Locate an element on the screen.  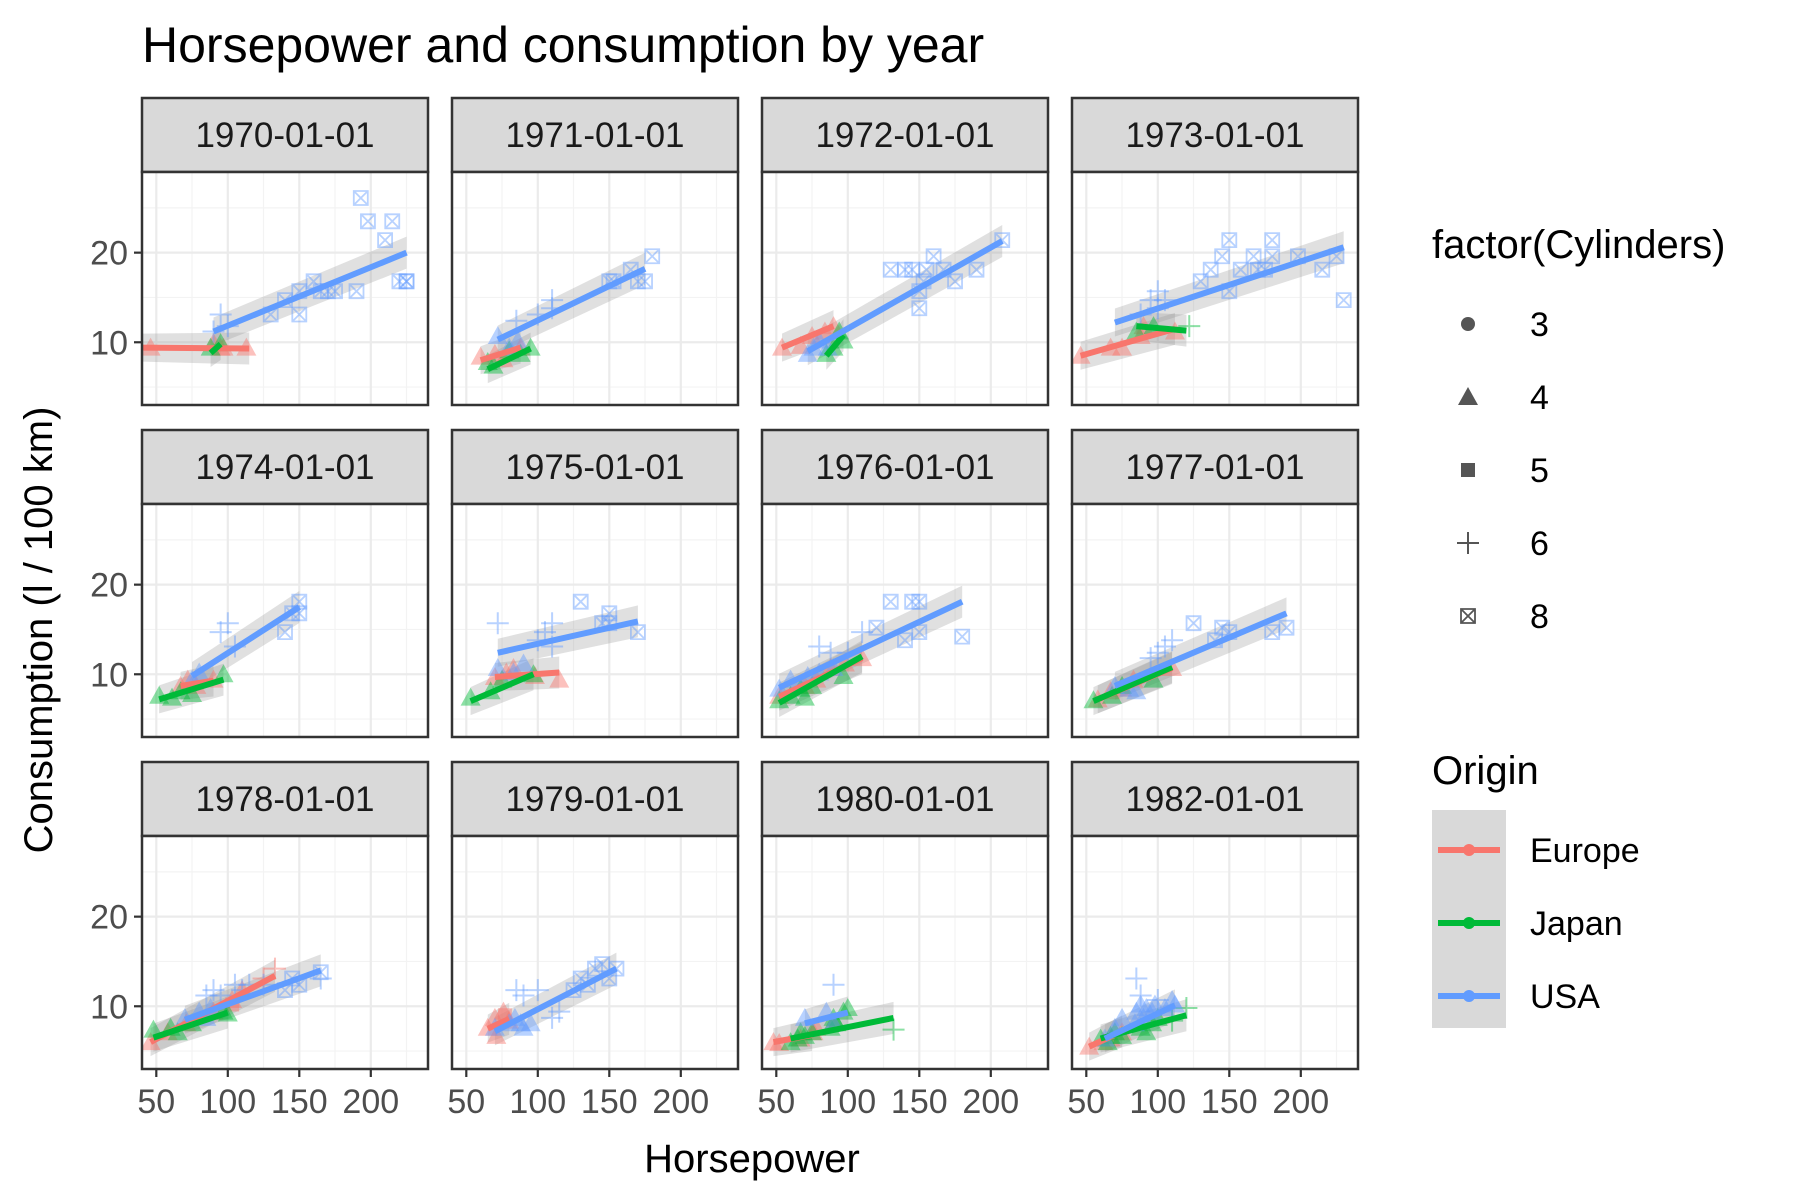
legend-key-triangle is located at coordinates (1468, 396).